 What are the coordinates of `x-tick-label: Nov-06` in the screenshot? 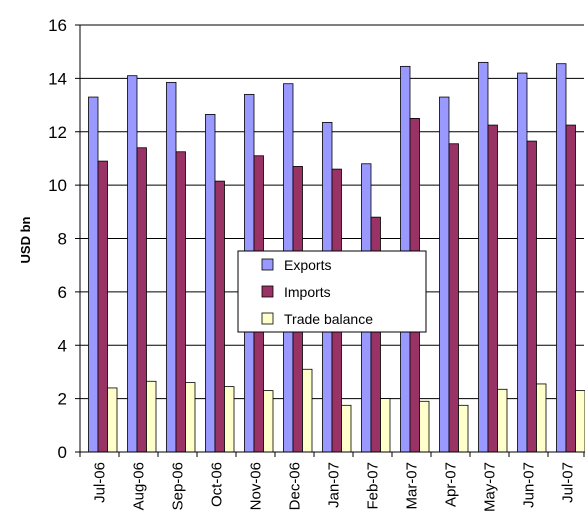 It's located at (256, 486).